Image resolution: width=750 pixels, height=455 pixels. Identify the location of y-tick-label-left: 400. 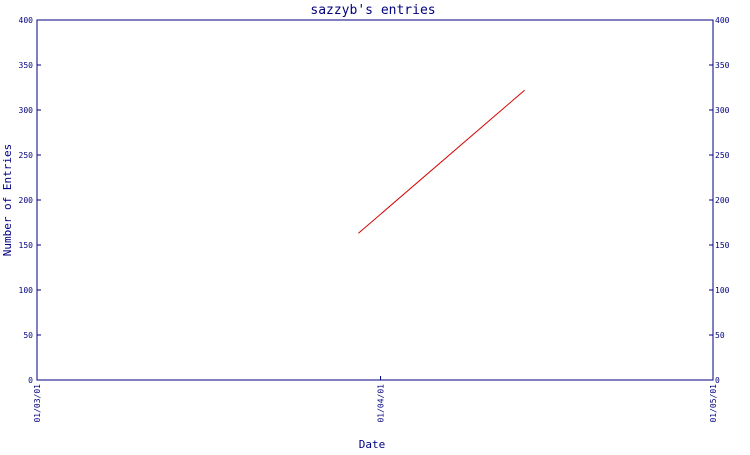
(26, 20).